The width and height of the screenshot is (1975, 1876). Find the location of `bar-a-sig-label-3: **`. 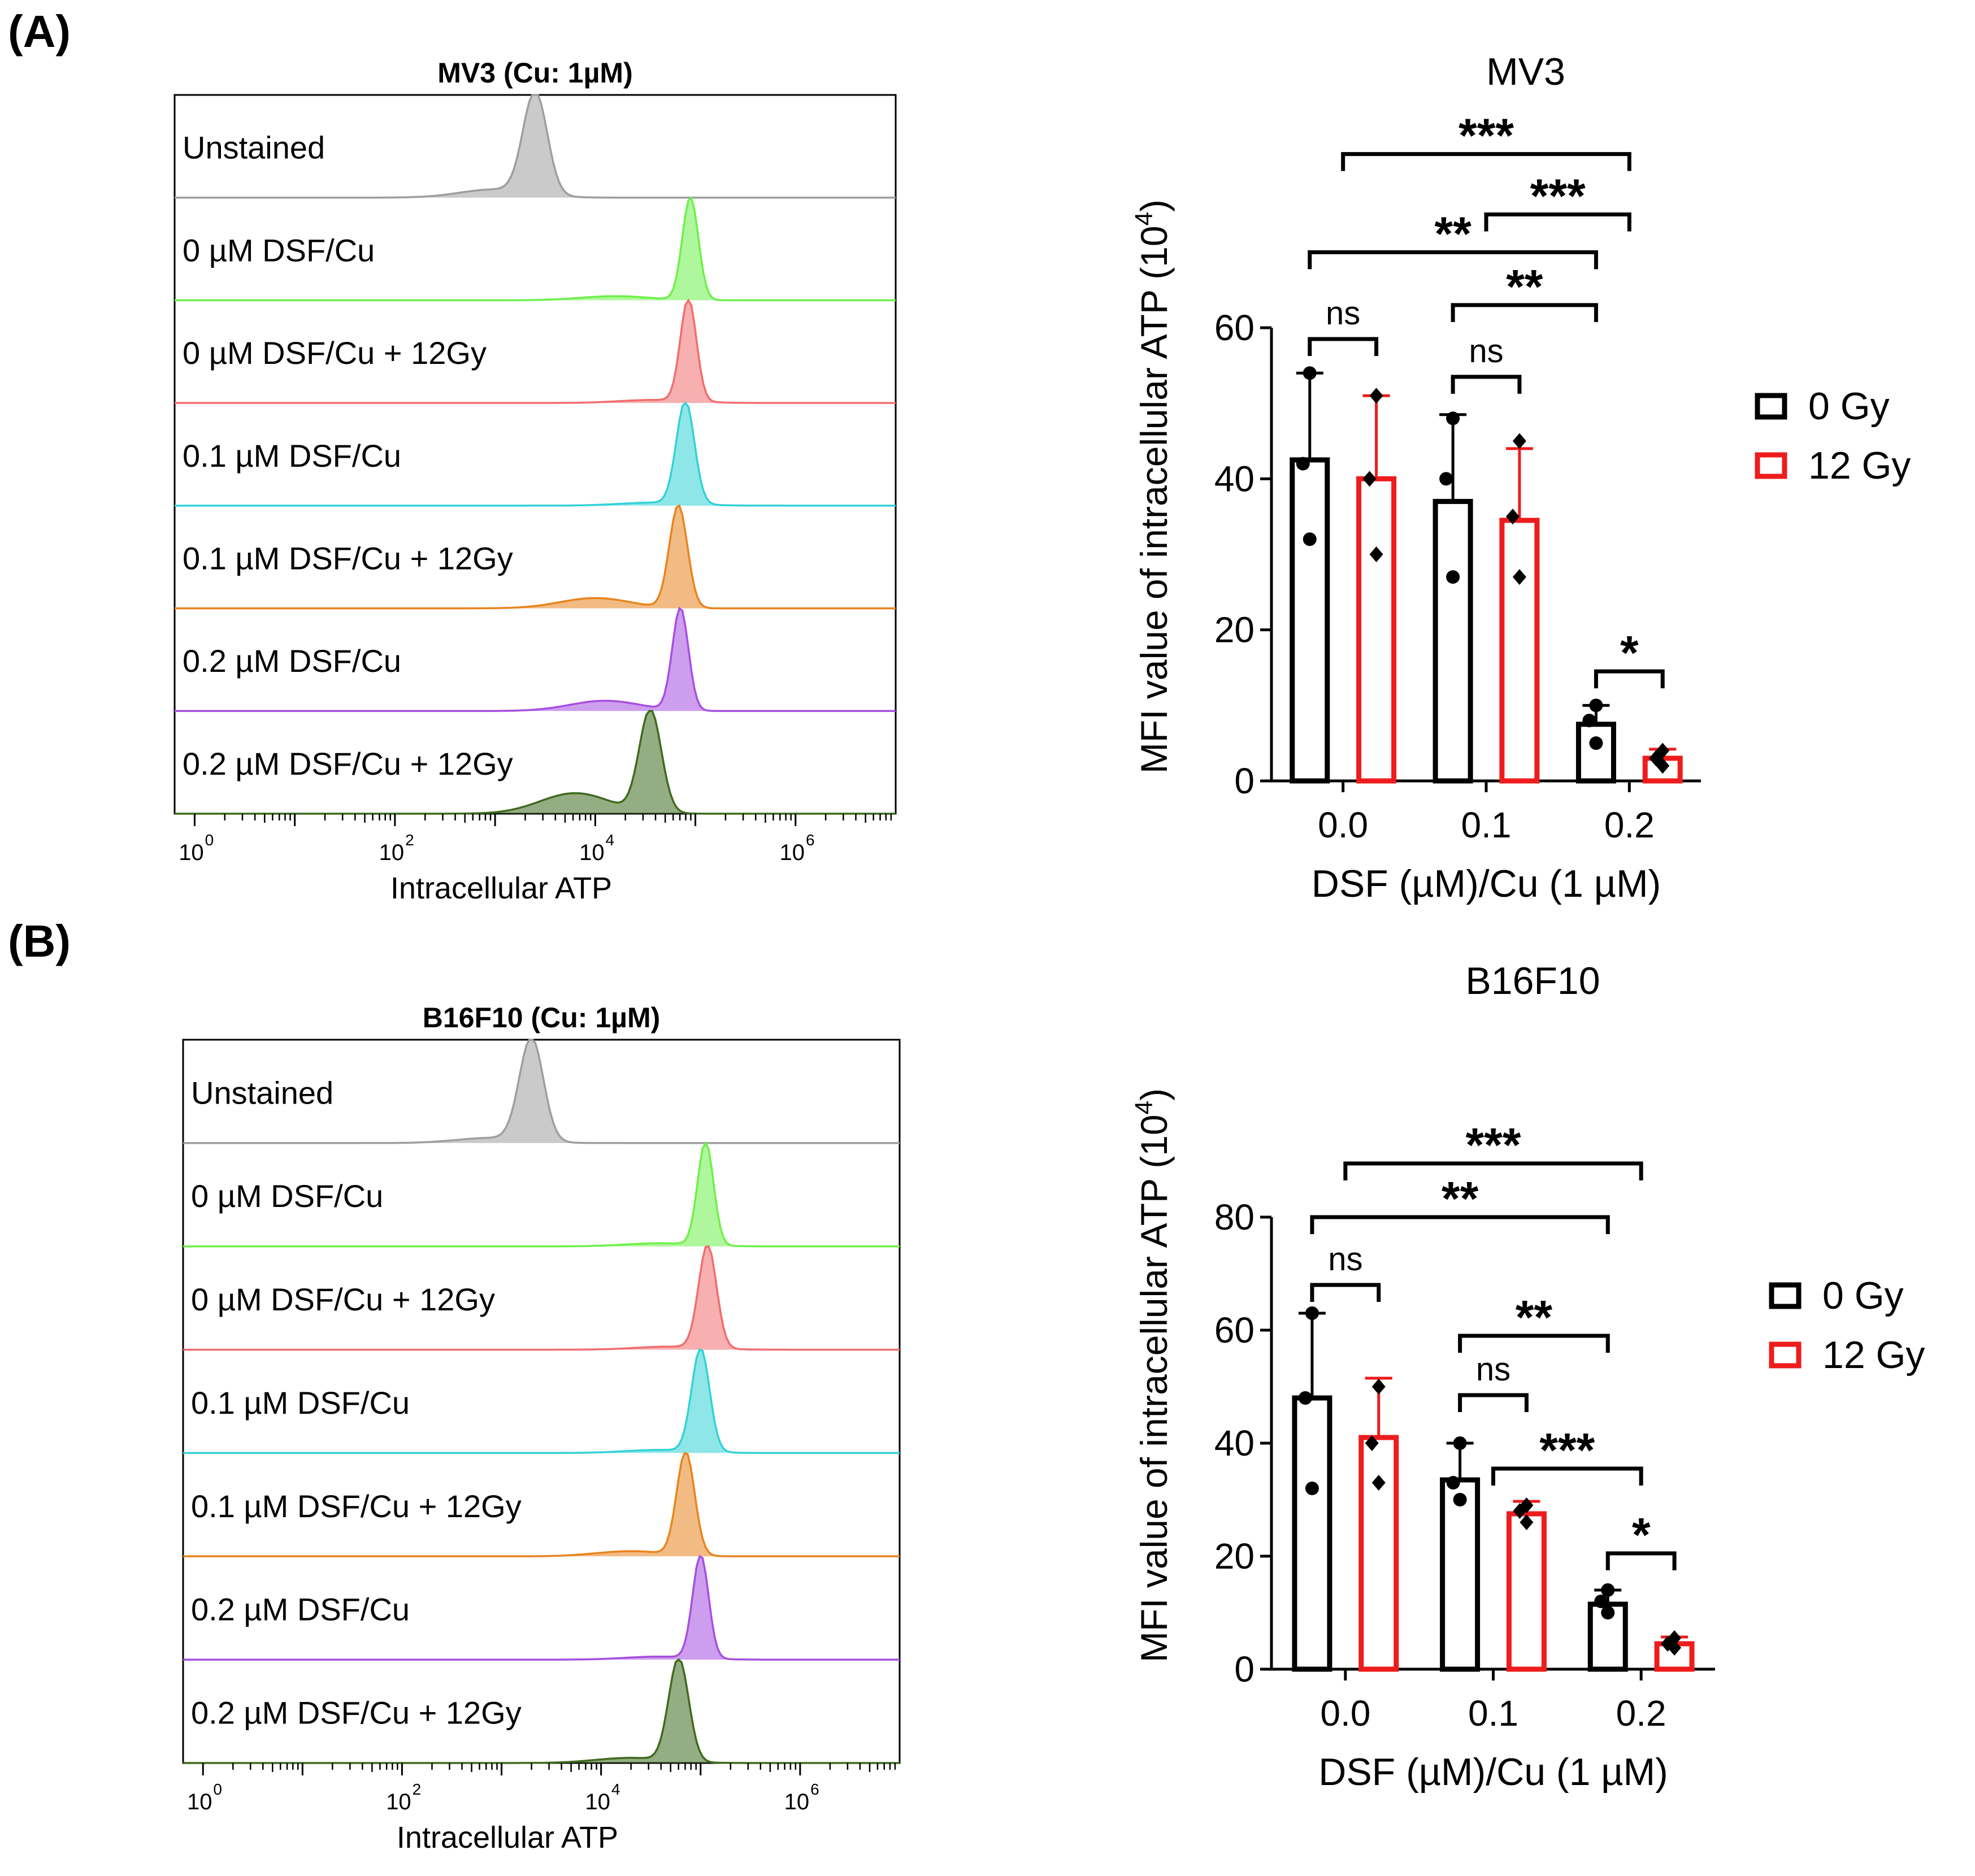

bar-a-sig-label-3: ** is located at coordinates (1524, 286).